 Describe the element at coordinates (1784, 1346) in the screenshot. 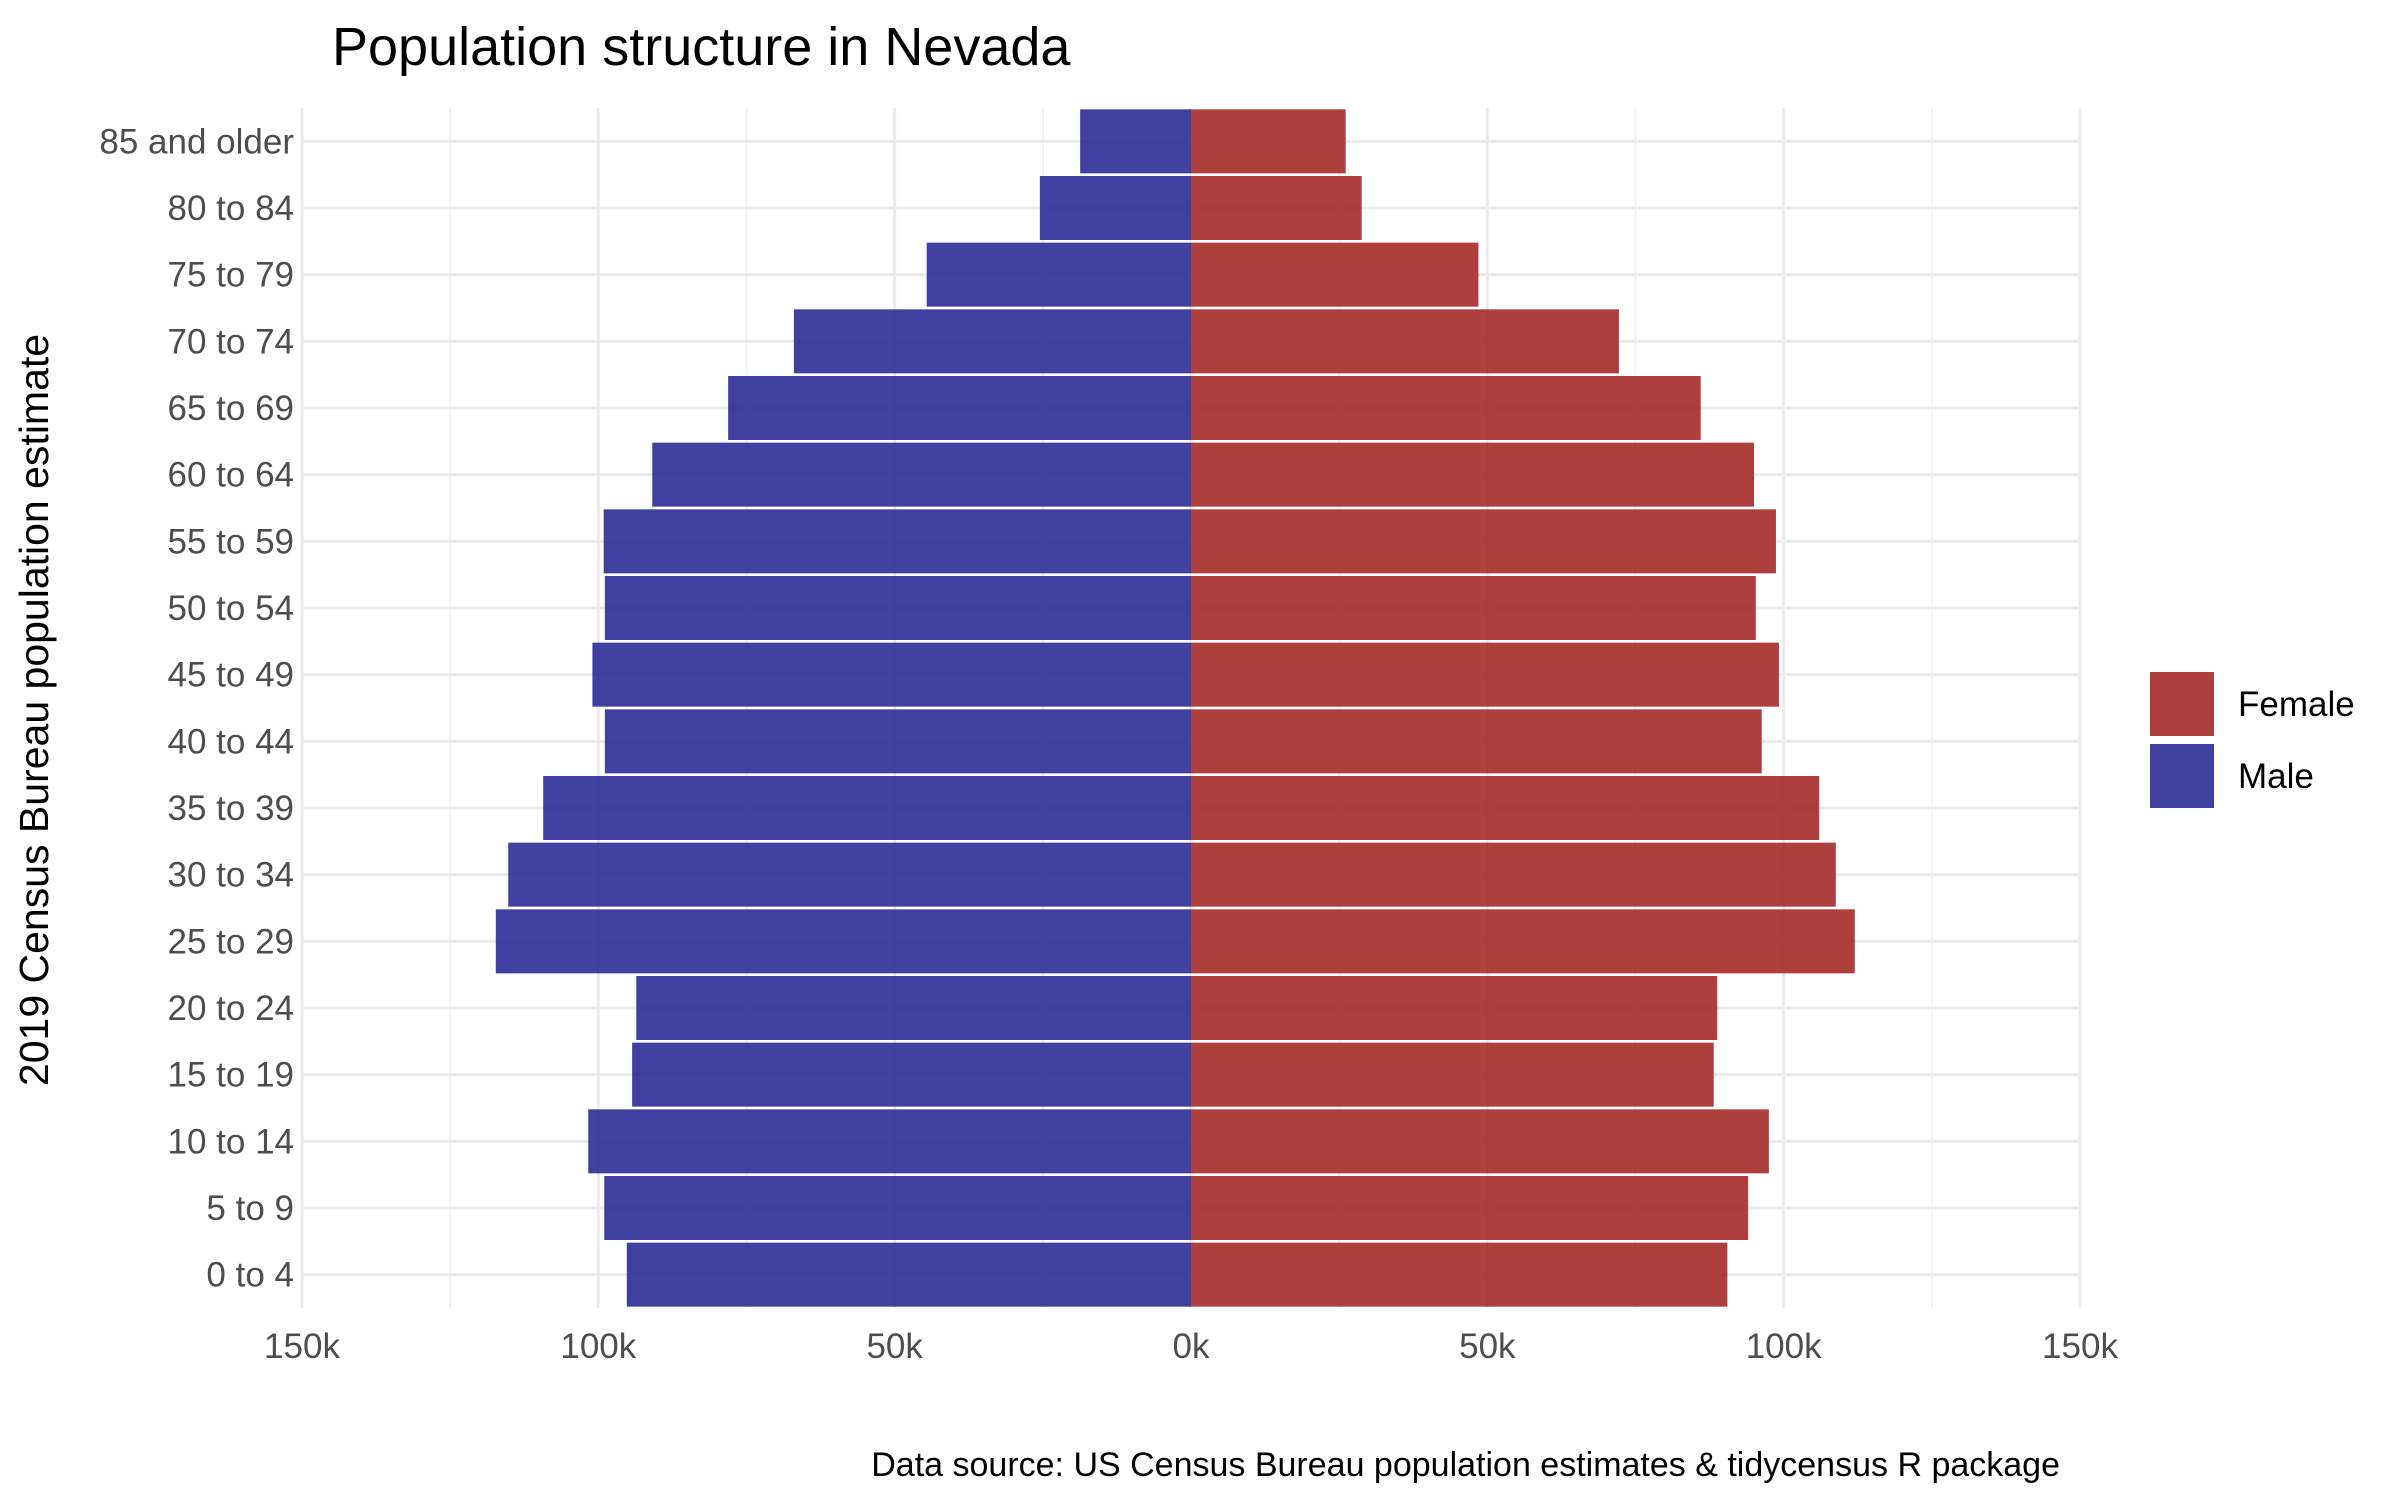

I see `x-tick-label-5: 100k` at that location.